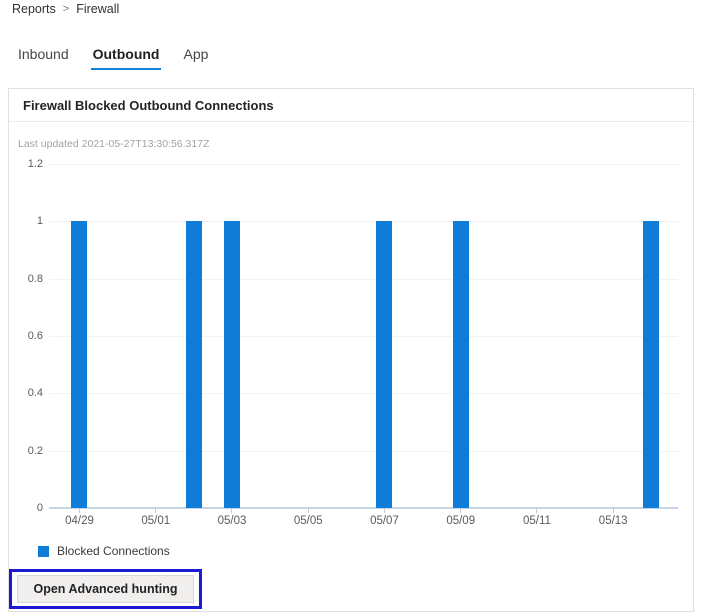  I want to click on y-axis-tick-label: 0.8, so click(35, 278).